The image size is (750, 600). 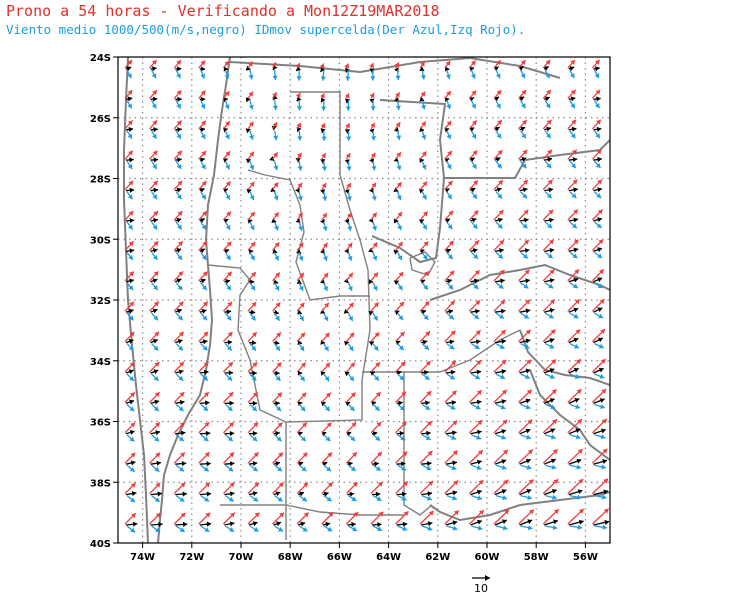 What do you see at coordinates (388, 557) in the screenshot?
I see `lon-tick-label: 64W` at bounding box center [388, 557].